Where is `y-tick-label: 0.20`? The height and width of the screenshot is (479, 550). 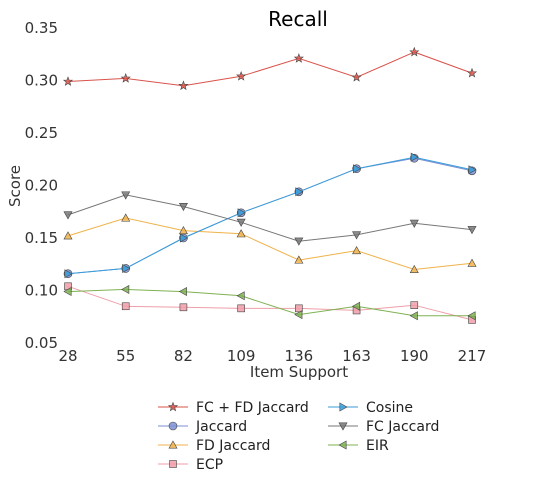
y-tick-label: 0.20 is located at coordinates (41, 186).